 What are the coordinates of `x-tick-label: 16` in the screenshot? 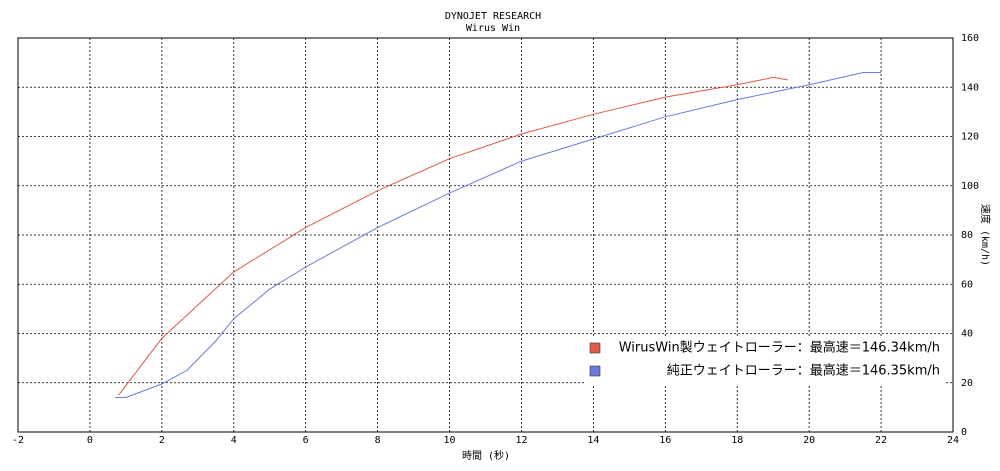 It's located at (665, 440).